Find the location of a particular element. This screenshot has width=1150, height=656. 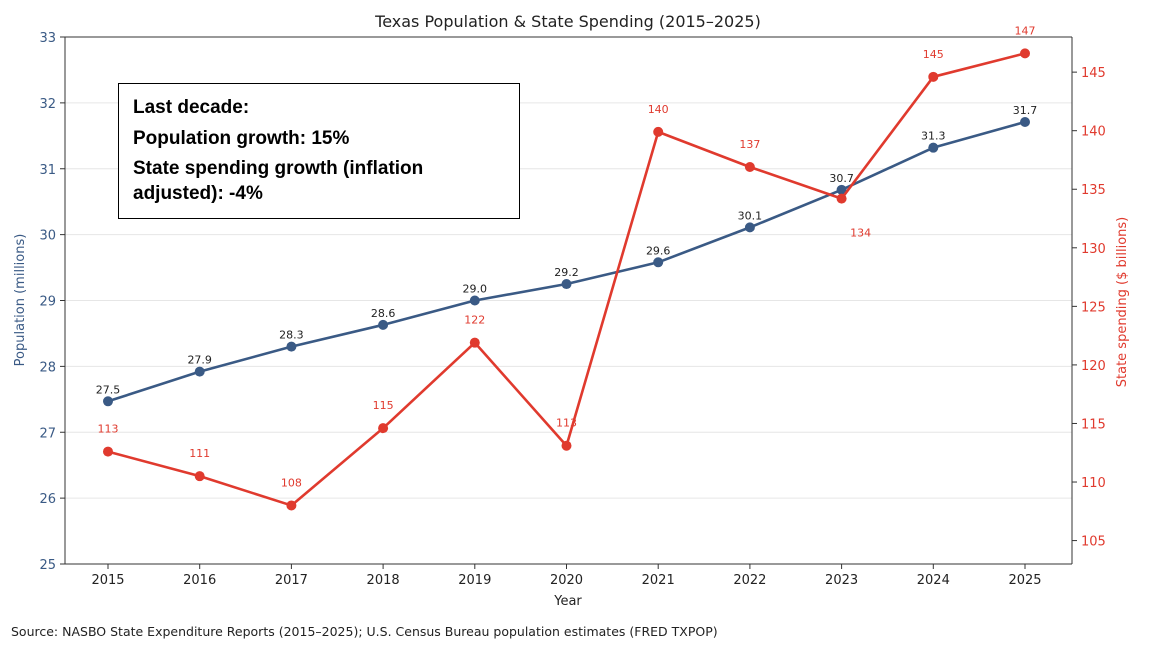

population-data-label: 29.6 is located at coordinates (658, 250).